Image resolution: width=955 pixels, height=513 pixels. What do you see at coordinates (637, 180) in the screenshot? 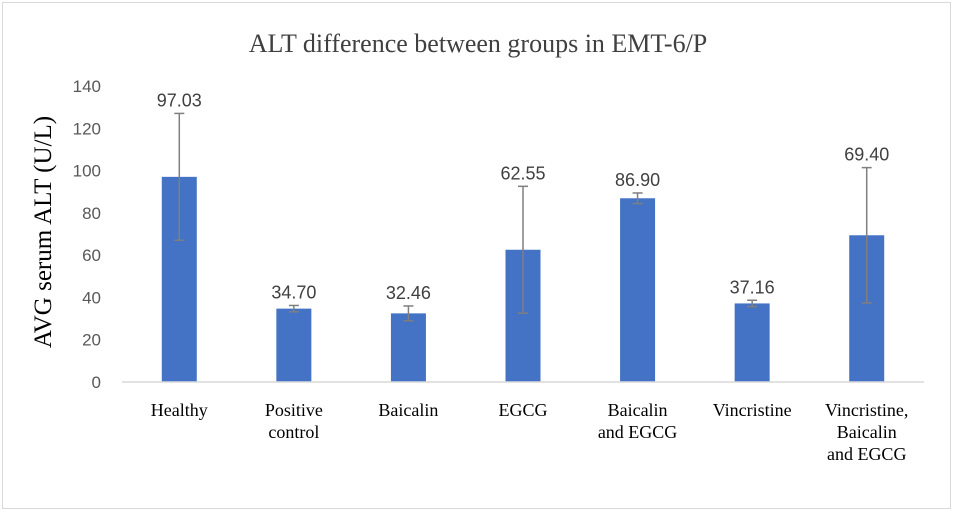
I see `data-label: 86.90` at bounding box center [637, 180].